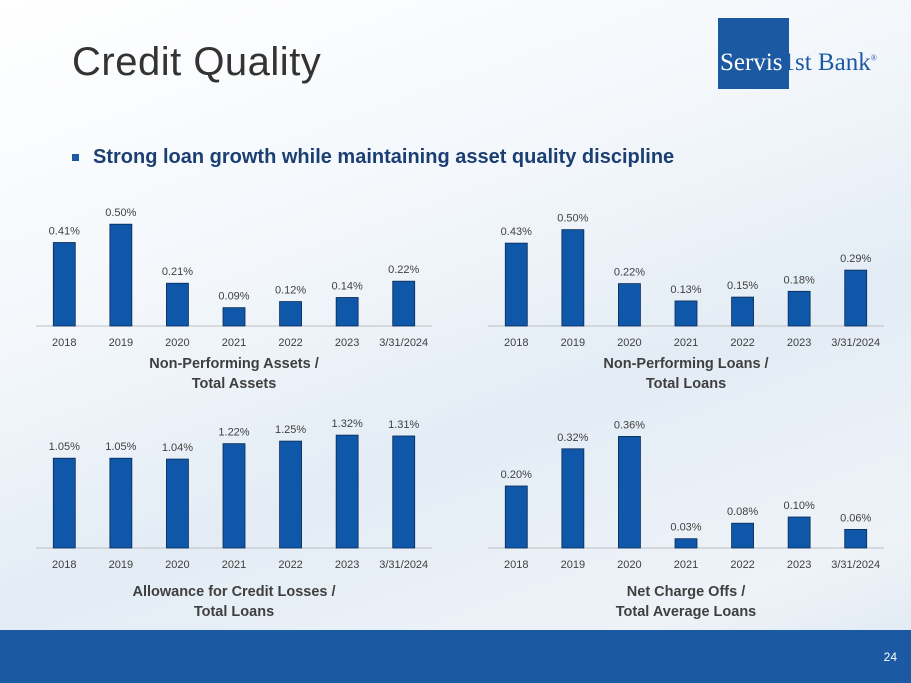 The image size is (911, 683). What do you see at coordinates (686, 543) in the screenshot?
I see `chart-nco-bar-2021` at bounding box center [686, 543].